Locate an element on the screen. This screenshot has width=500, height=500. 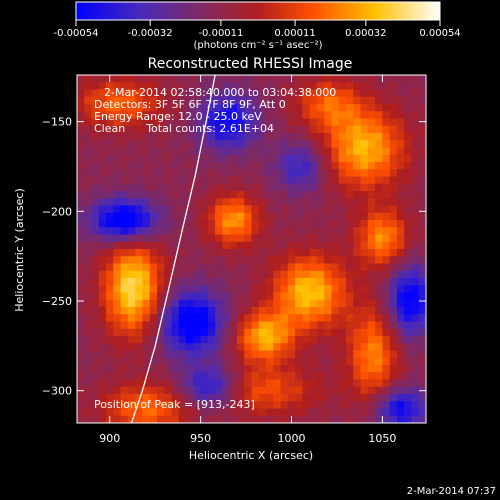
colorbar-tick-label: -0.00054 is located at coordinates (76, 33).